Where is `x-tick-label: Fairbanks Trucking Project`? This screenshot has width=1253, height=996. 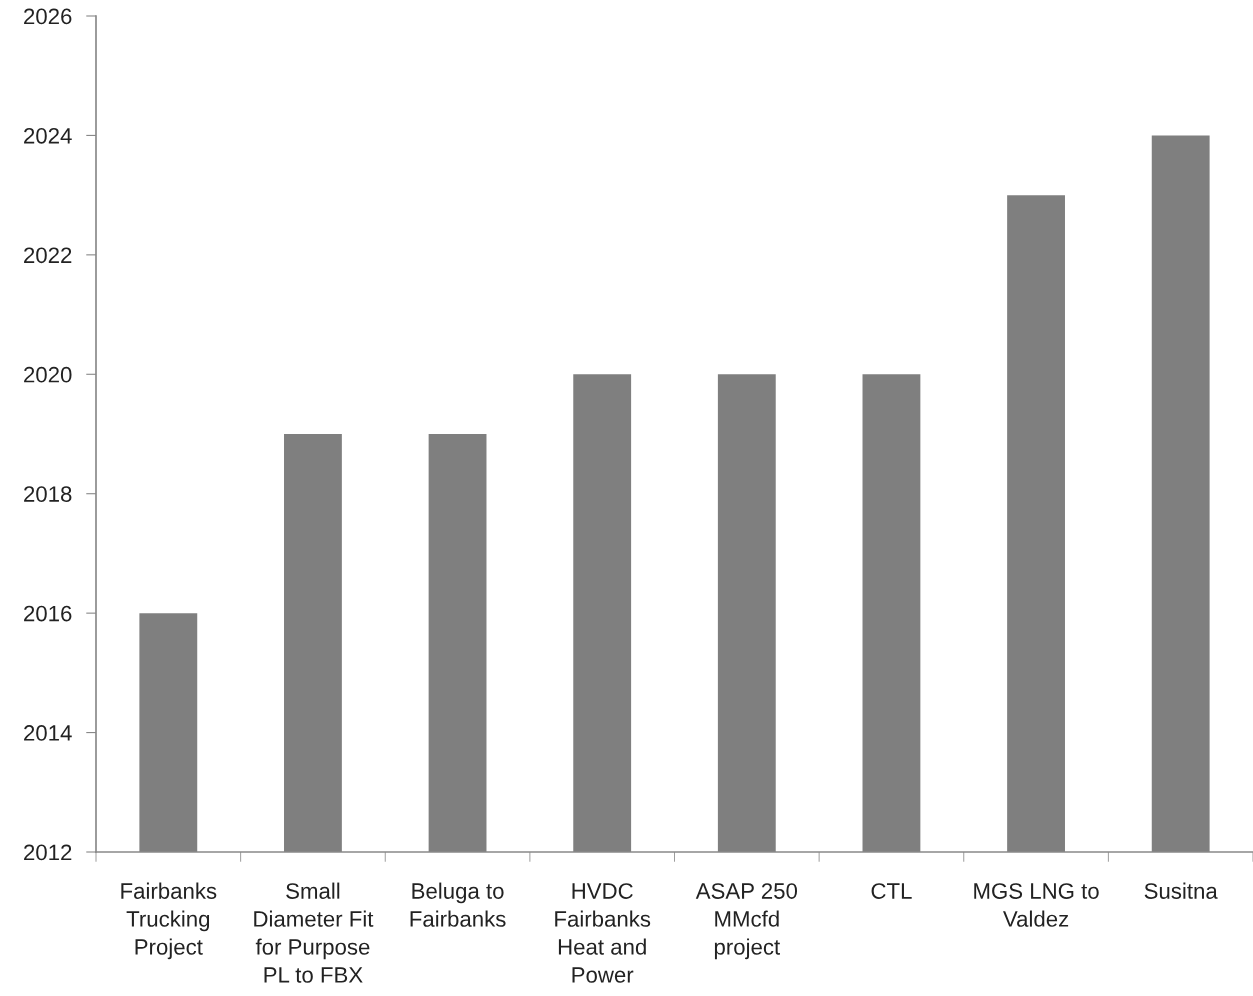
x-tick-label: Fairbanks Trucking Project is located at coordinates (169, 921).